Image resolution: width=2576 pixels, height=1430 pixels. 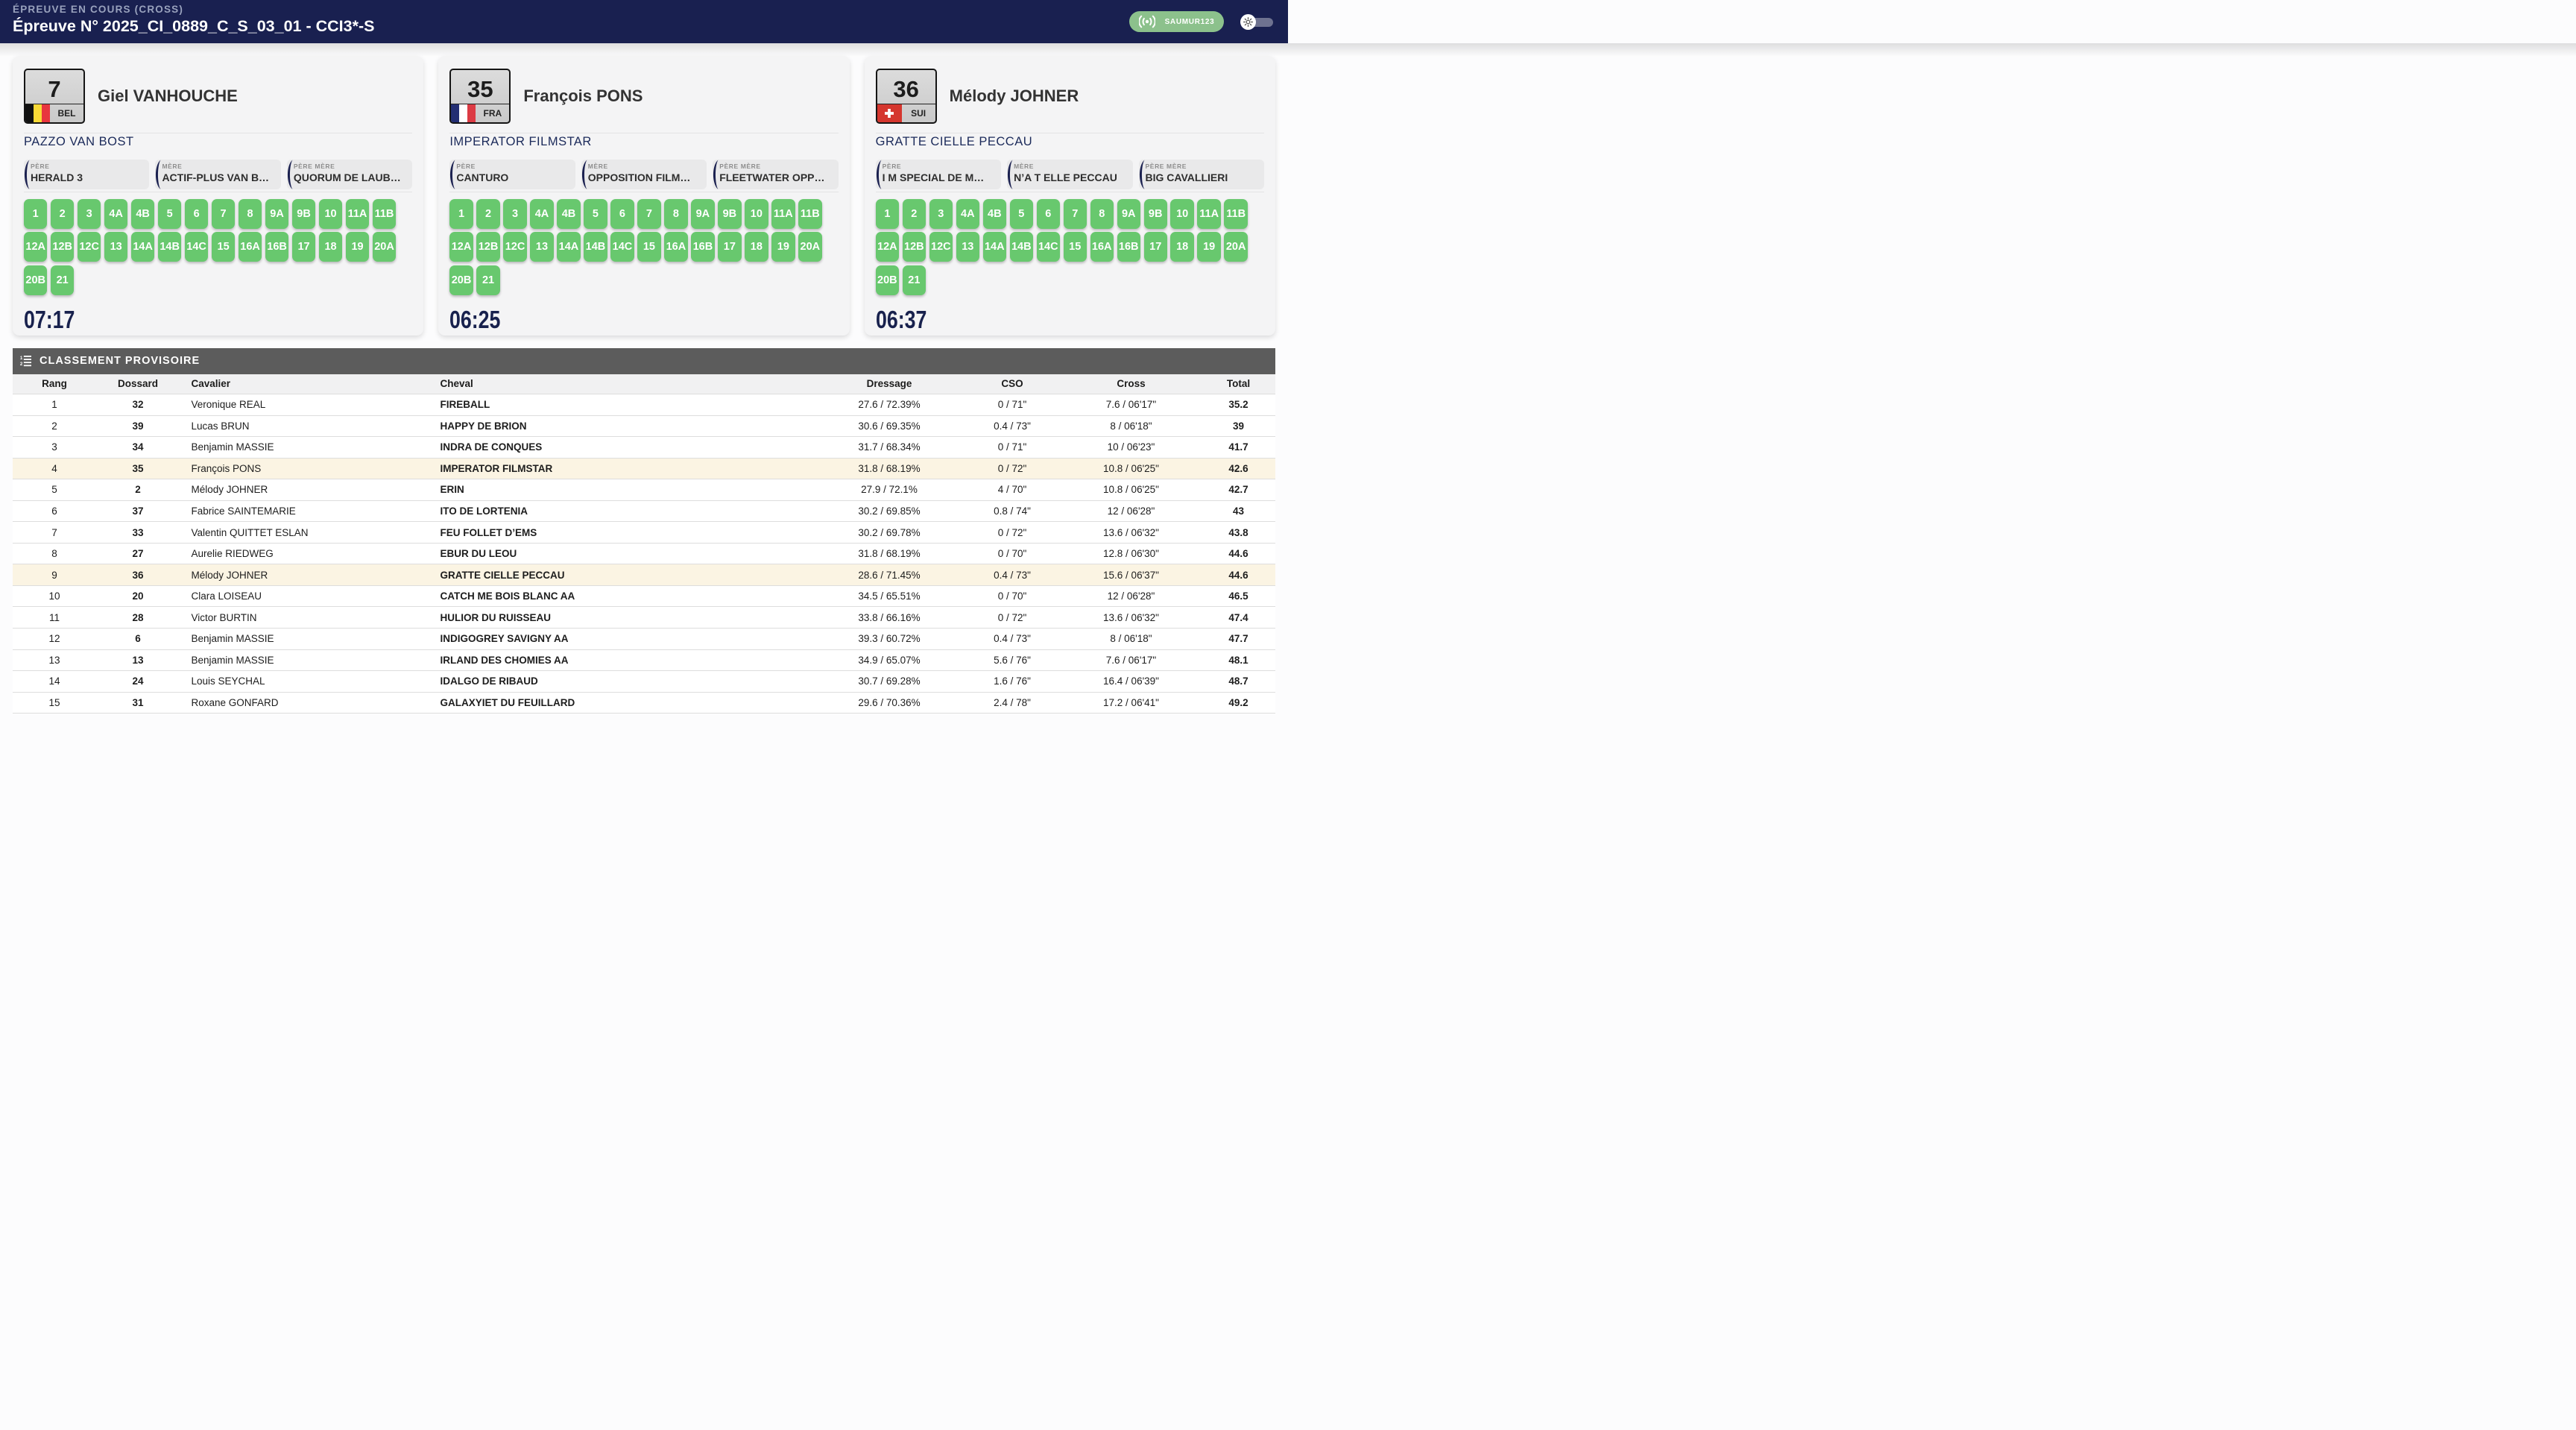 I want to click on svg-text: 1, so click(x=20, y=359).